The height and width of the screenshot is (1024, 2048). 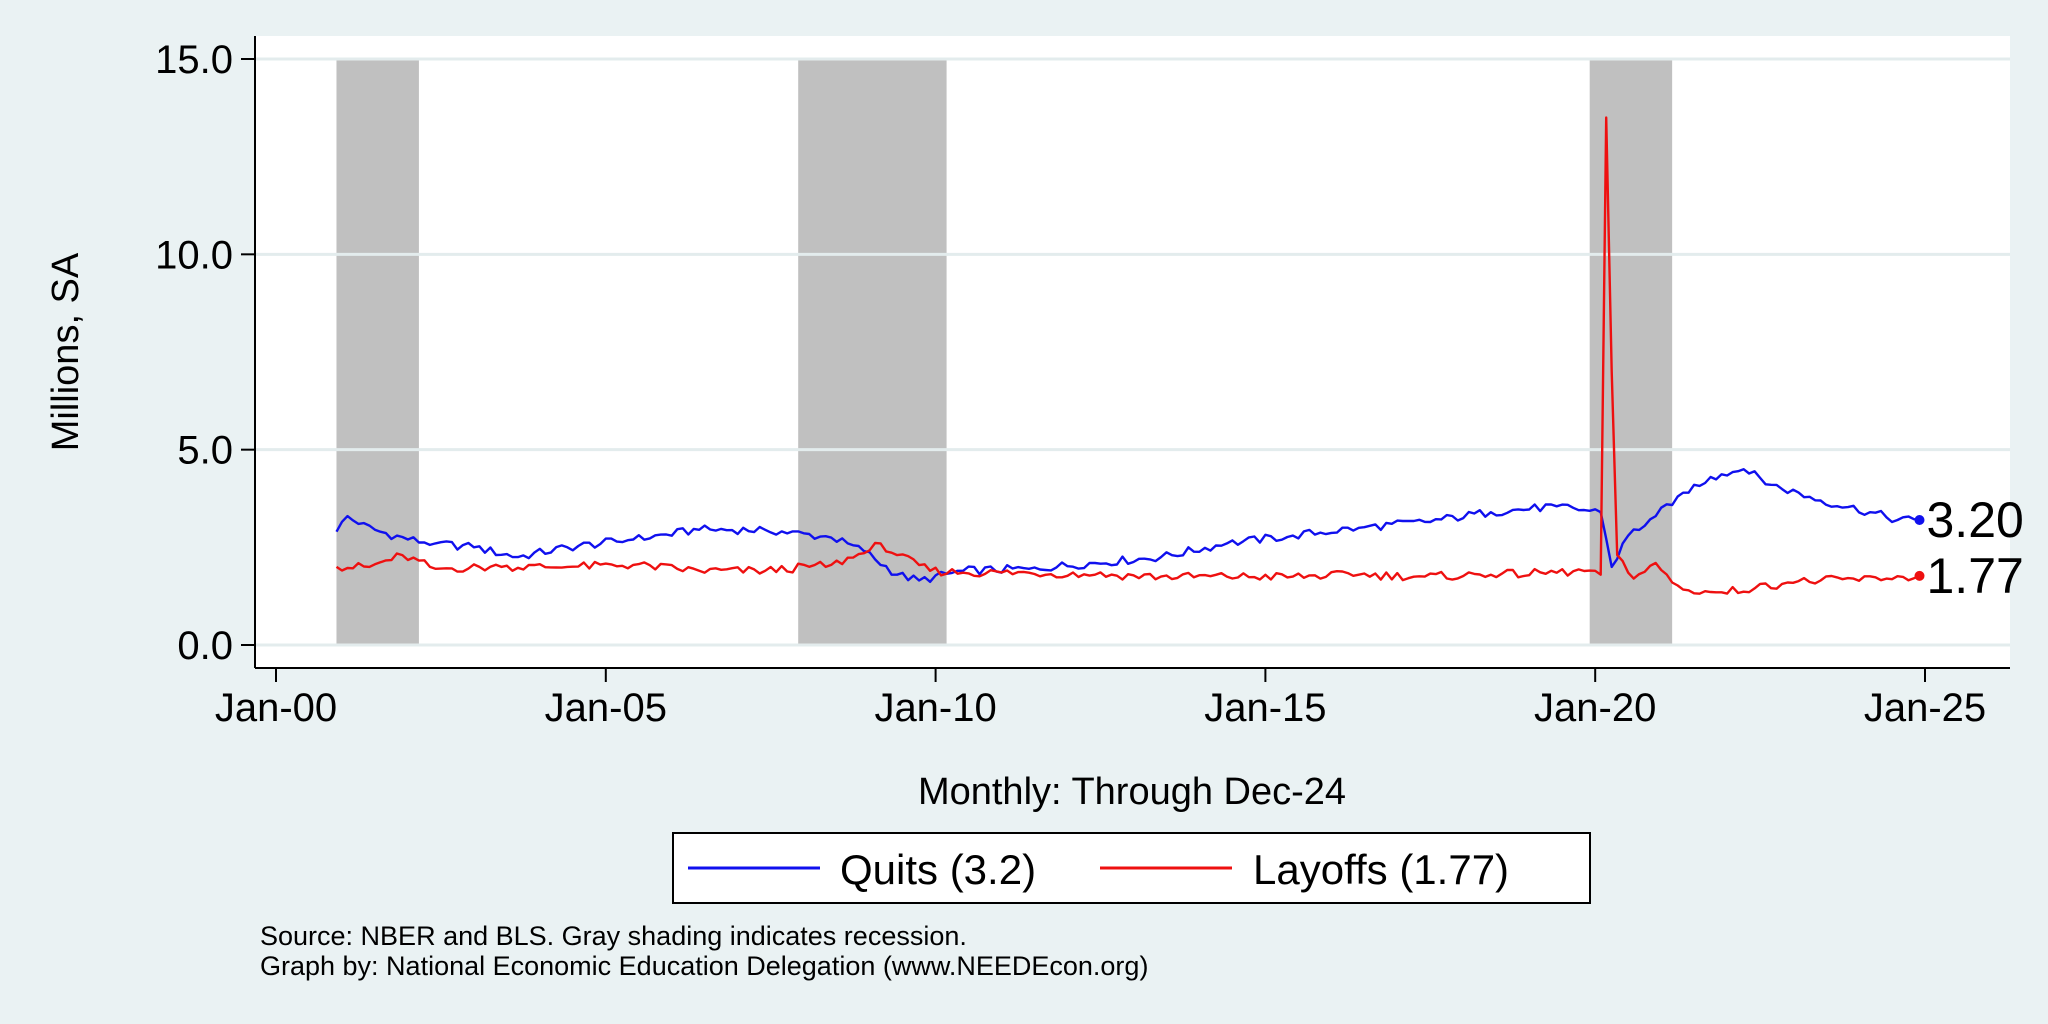 I want to click on y-tick-label: 15.0, so click(x=194, y=60).